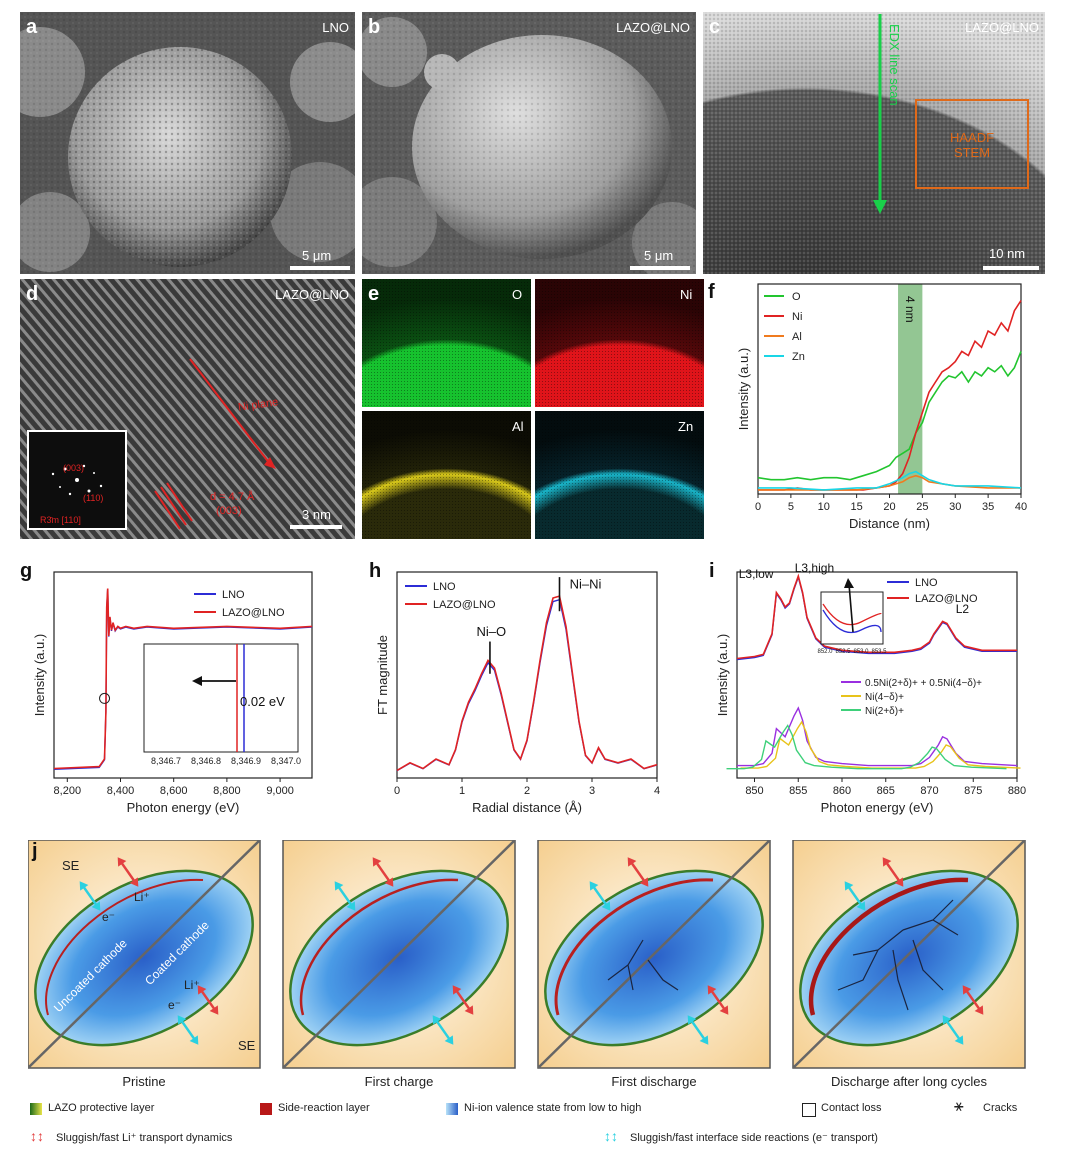 The image size is (1065, 1168). I want to click on electron-label: e⁻, so click(109, 917).